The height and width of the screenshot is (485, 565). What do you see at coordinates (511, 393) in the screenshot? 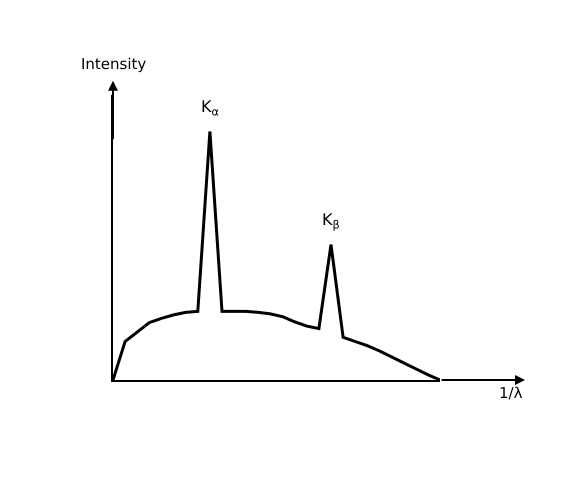
I see `x-axis-title: 1/λ` at bounding box center [511, 393].